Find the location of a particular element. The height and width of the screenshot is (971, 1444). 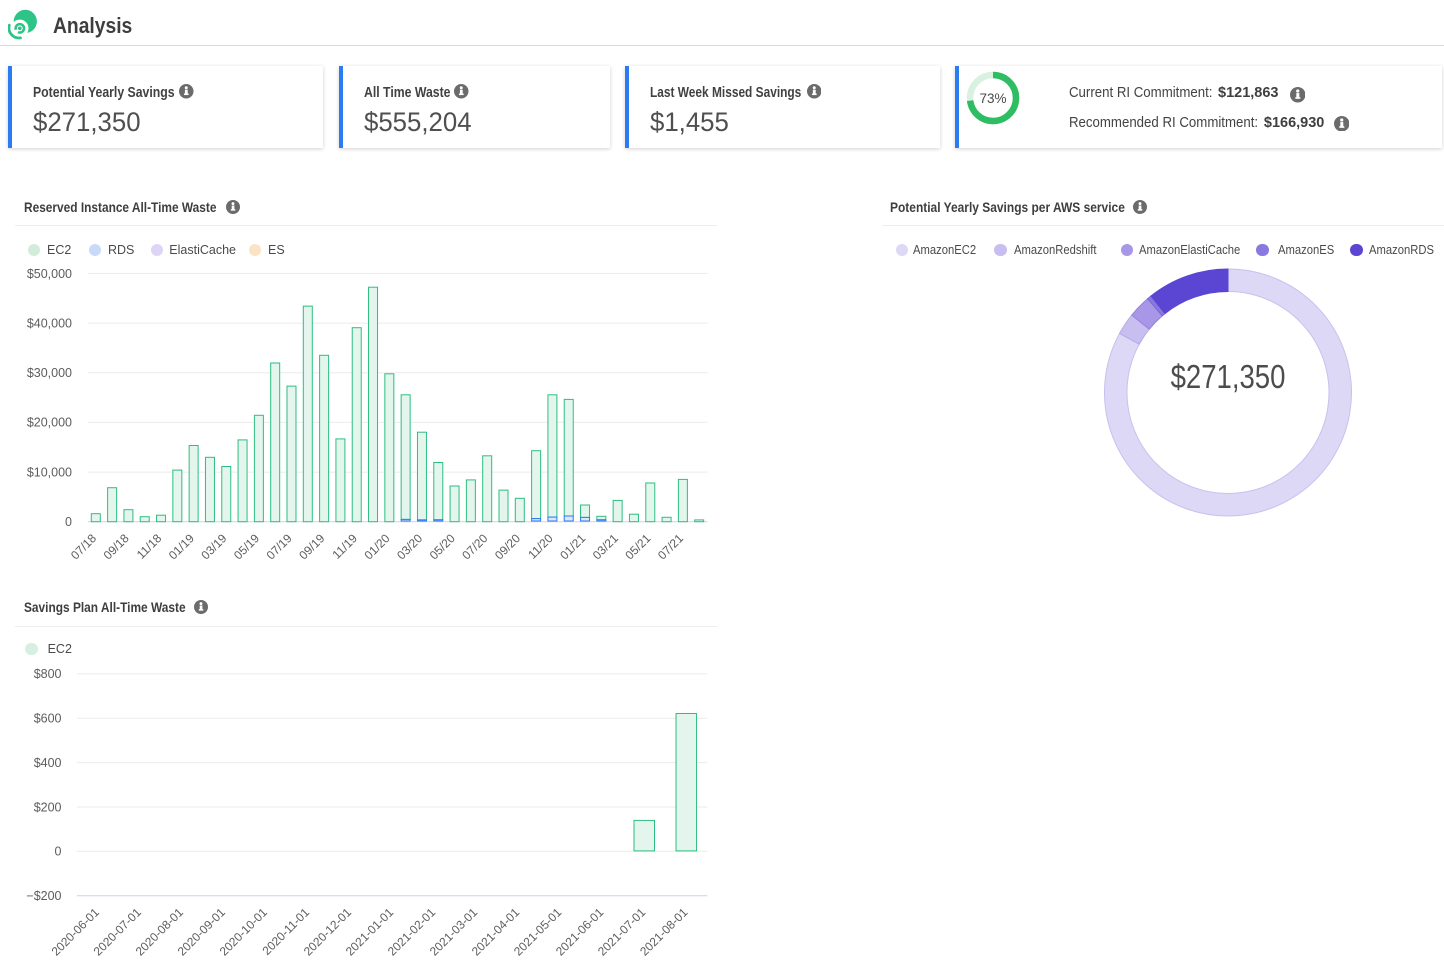

svg-text: $800 is located at coordinates (48, 674).